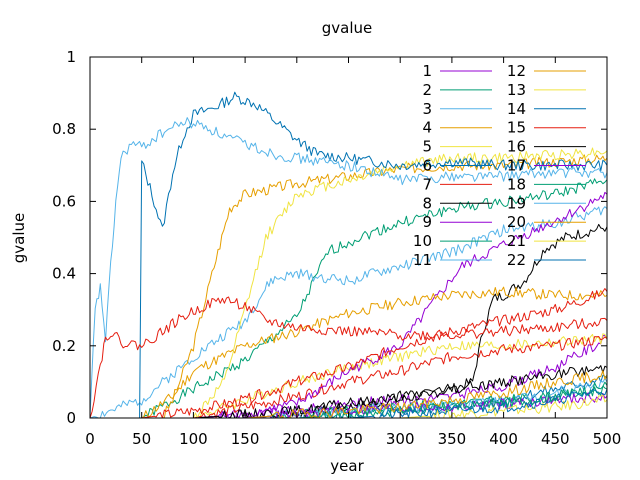 This screenshot has width=640, height=480. Describe the element at coordinates (427, 109) in the screenshot. I see `legend-label-3: 3` at that location.